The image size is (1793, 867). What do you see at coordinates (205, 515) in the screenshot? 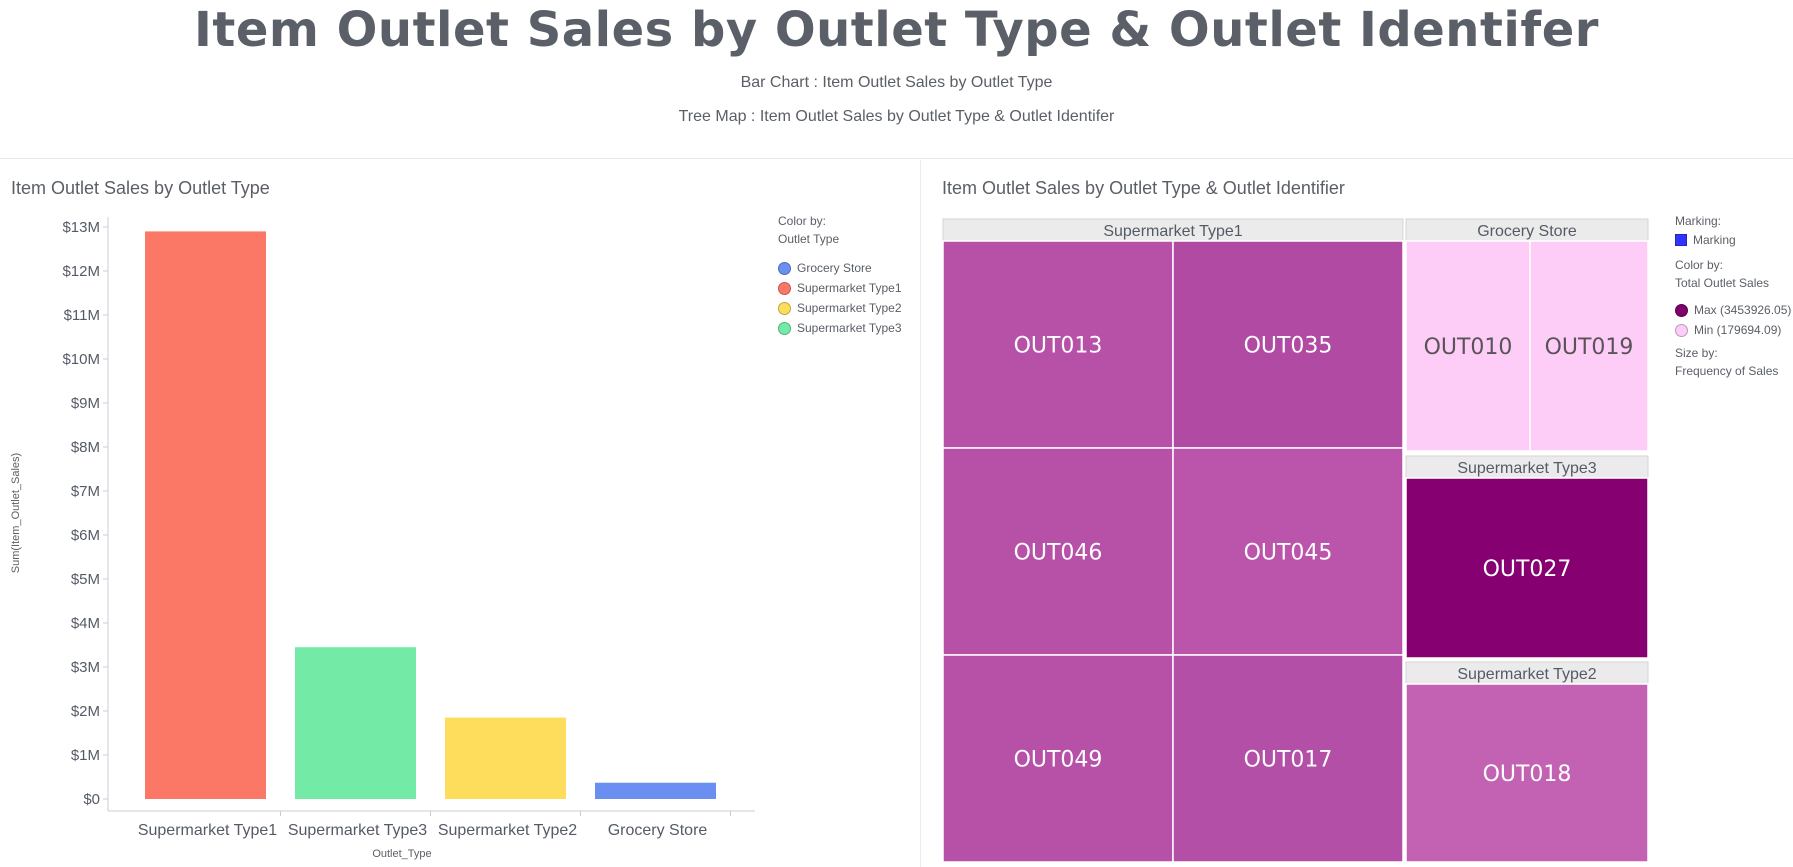
I see `bar-supermarket-type1` at bounding box center [205, 515].